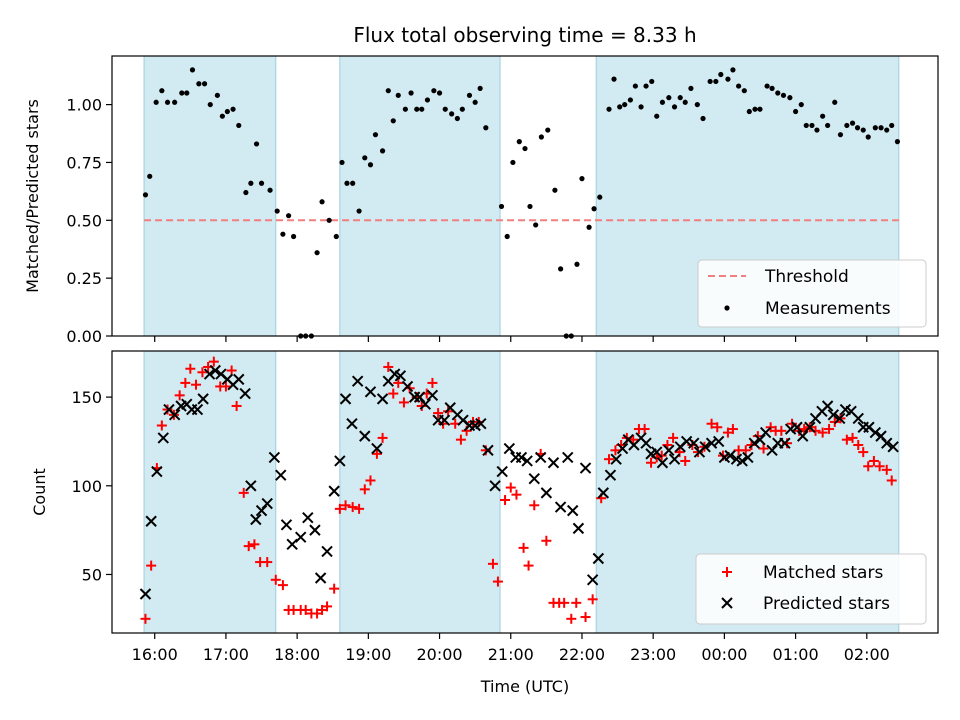 This screenshot has height=720, width=960. What do you see at coordinates (155, 654) in the screenshot?
I see `x-tick-label: 16:00` at bounding box center [155, 654].